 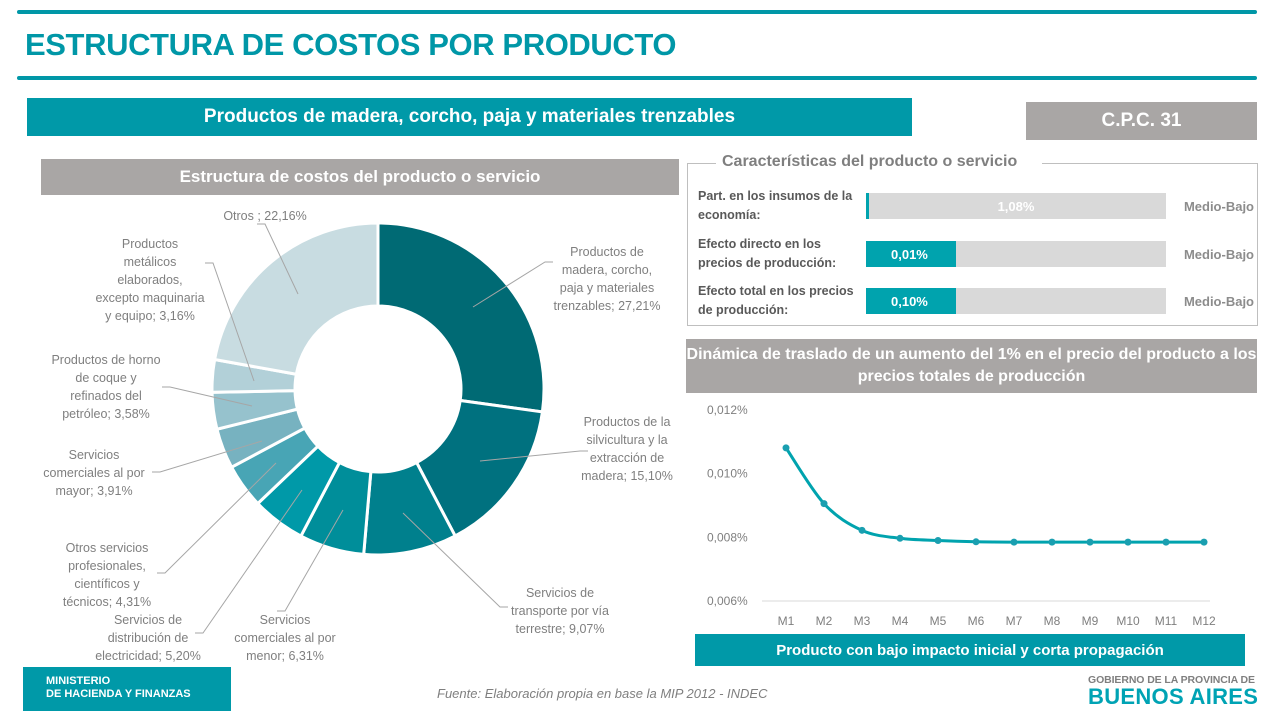 What do you see at coordinates (727, 474) in the screenshot?
I see `y-tick-label: 0,010%` at bounding box center [727, 474].